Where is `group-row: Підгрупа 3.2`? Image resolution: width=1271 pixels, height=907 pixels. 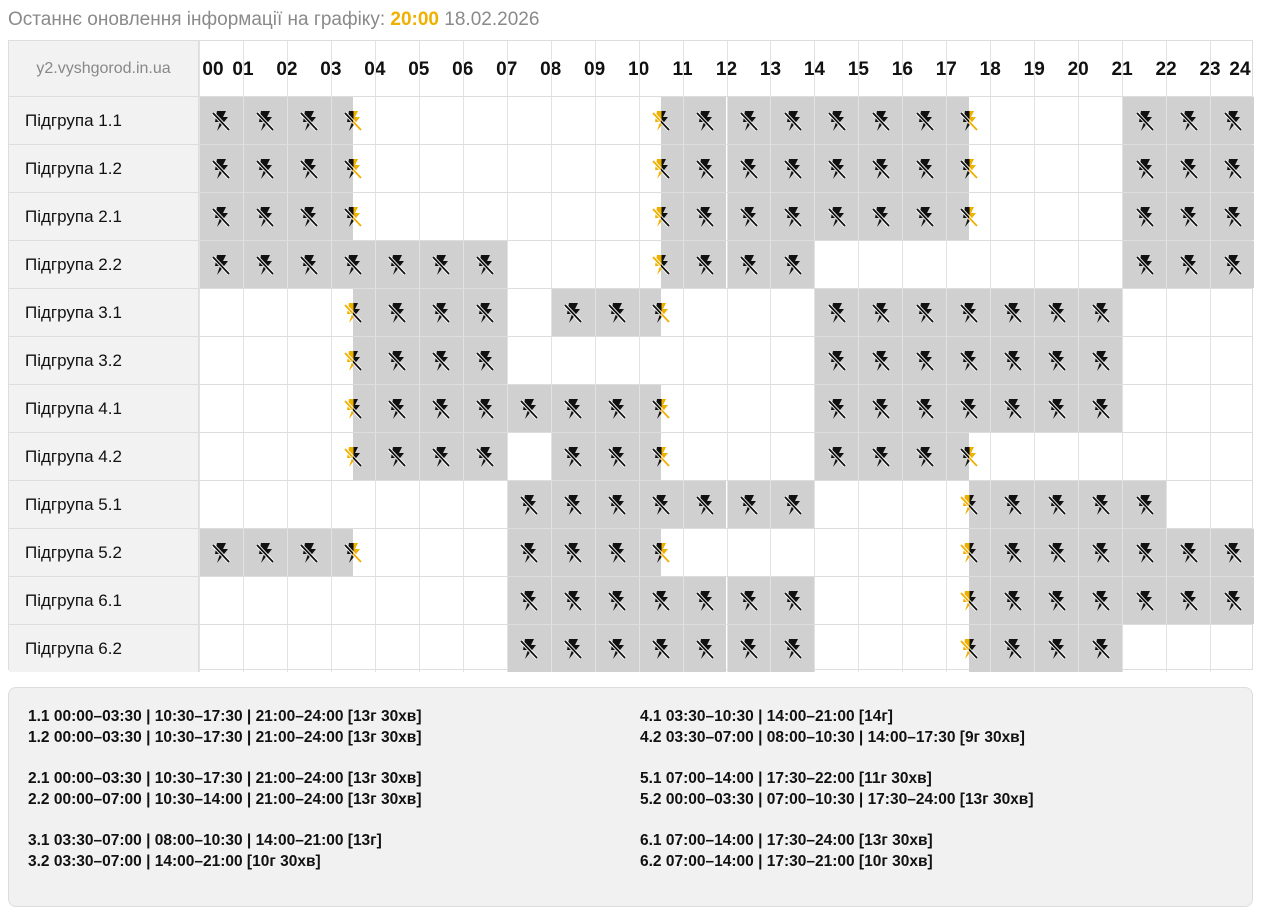
group-row: Підгрупа 3.2 is located at coordinates (630, 360).